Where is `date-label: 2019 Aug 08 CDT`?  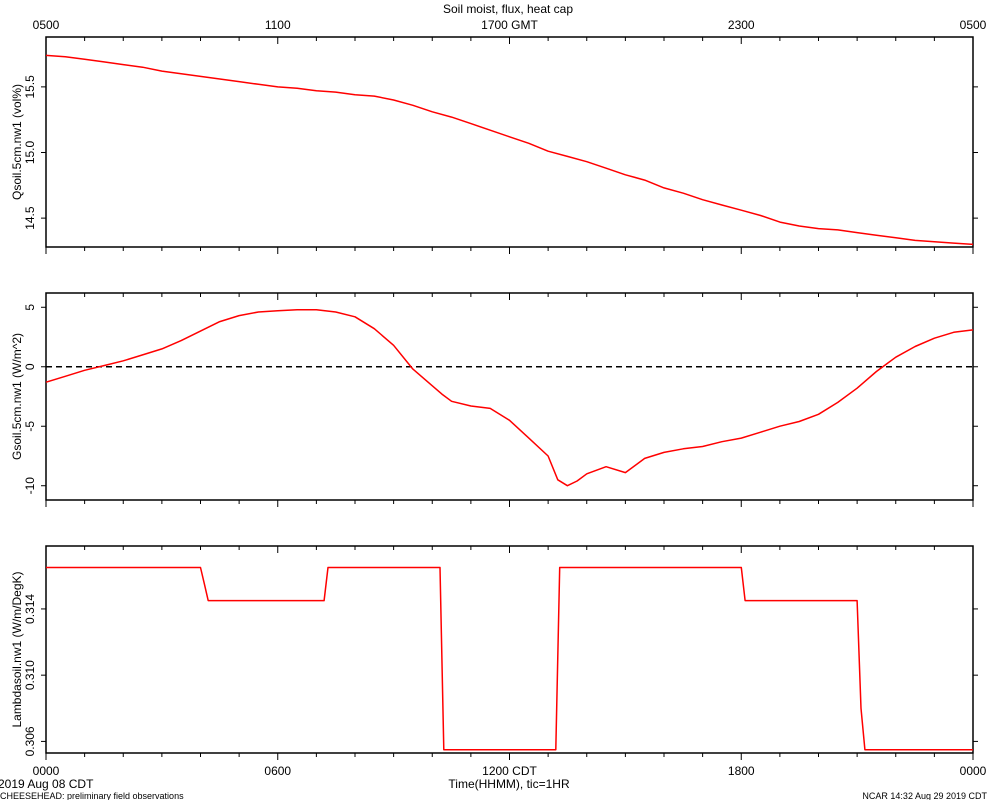
date-label: 2019 Aug 08 CDT is located at coordinates (47, 784).